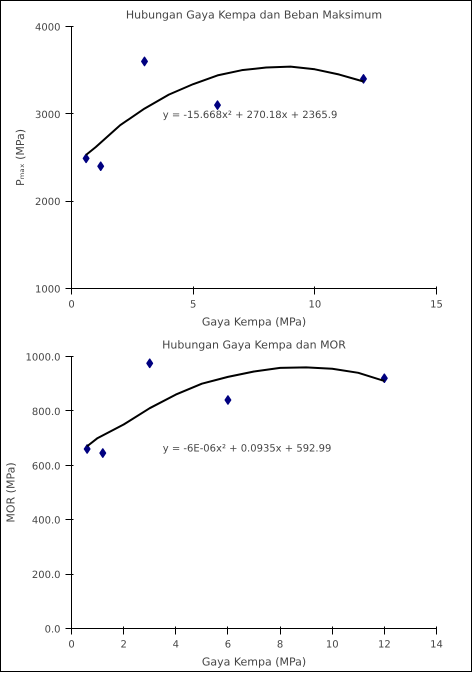 The height and width of the screenshot is (676, 473). What do you see at coordinates (247, 448) in the screenshot?
I see `annotation: y = -6E-06x² + 0.0935x + 592.99` at bounding box center [247, 448].